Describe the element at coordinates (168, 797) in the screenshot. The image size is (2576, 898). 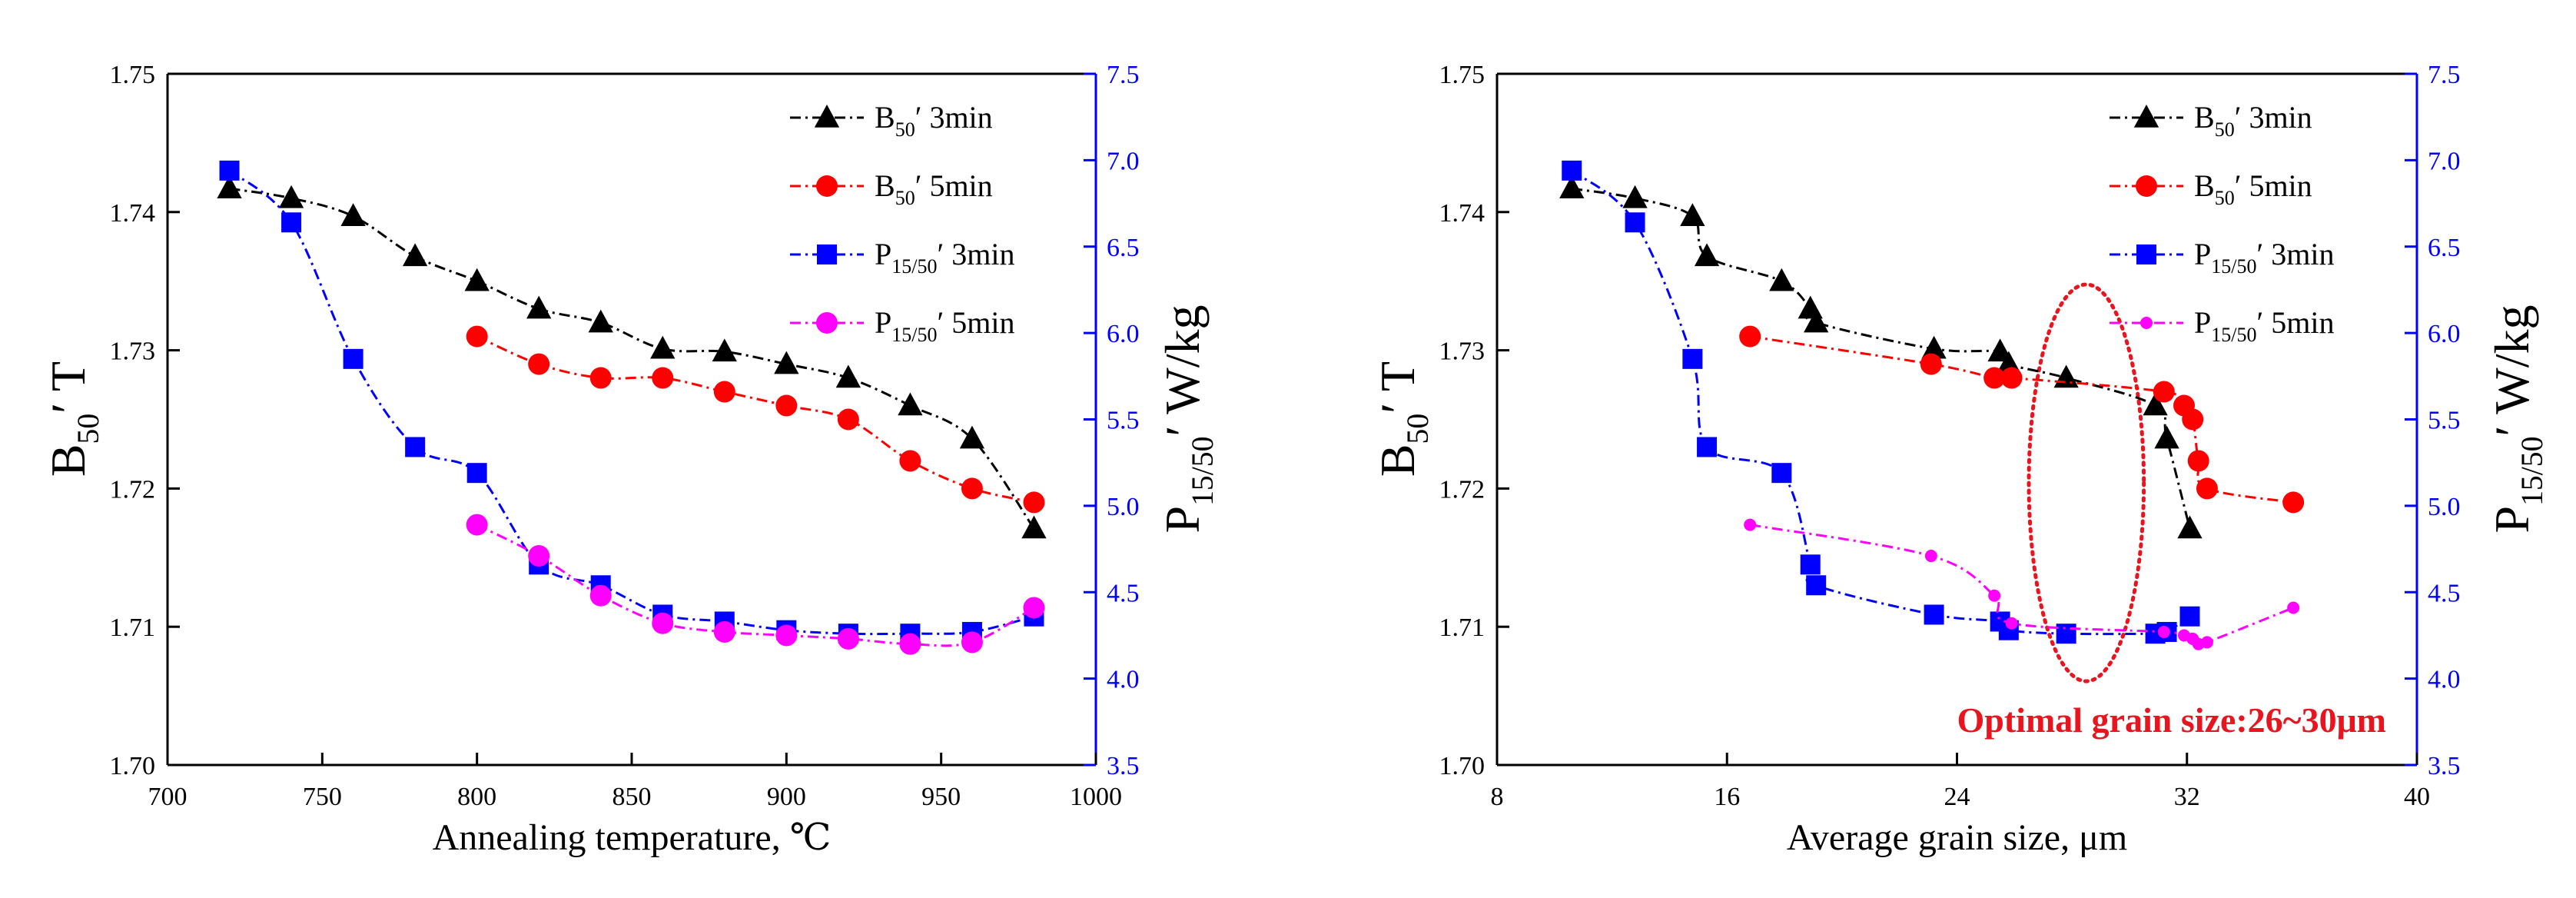
I see `x-tick-label: 700` at that location.